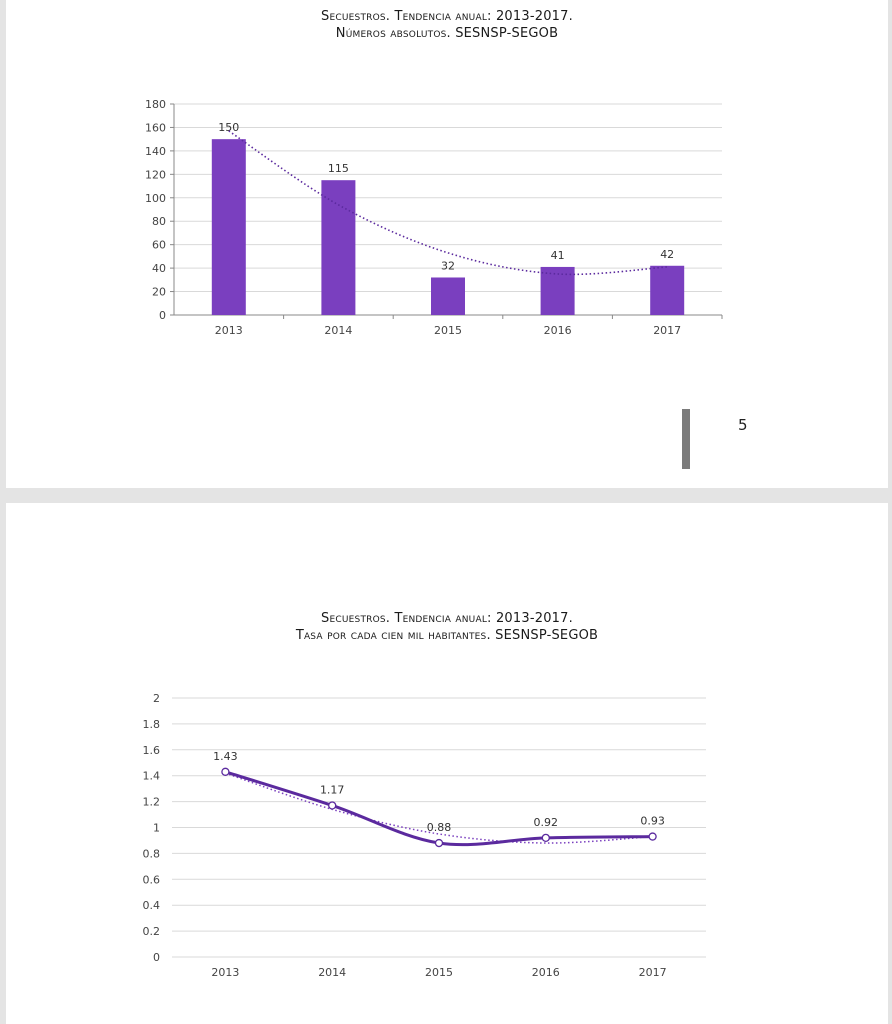 Image resolution: width=892 pixels, height=1024 pixels. What do you see at coordinates (155, 151) in the screenshot?
I see `y-tick-label: 140` at bounding box center [155, 151].